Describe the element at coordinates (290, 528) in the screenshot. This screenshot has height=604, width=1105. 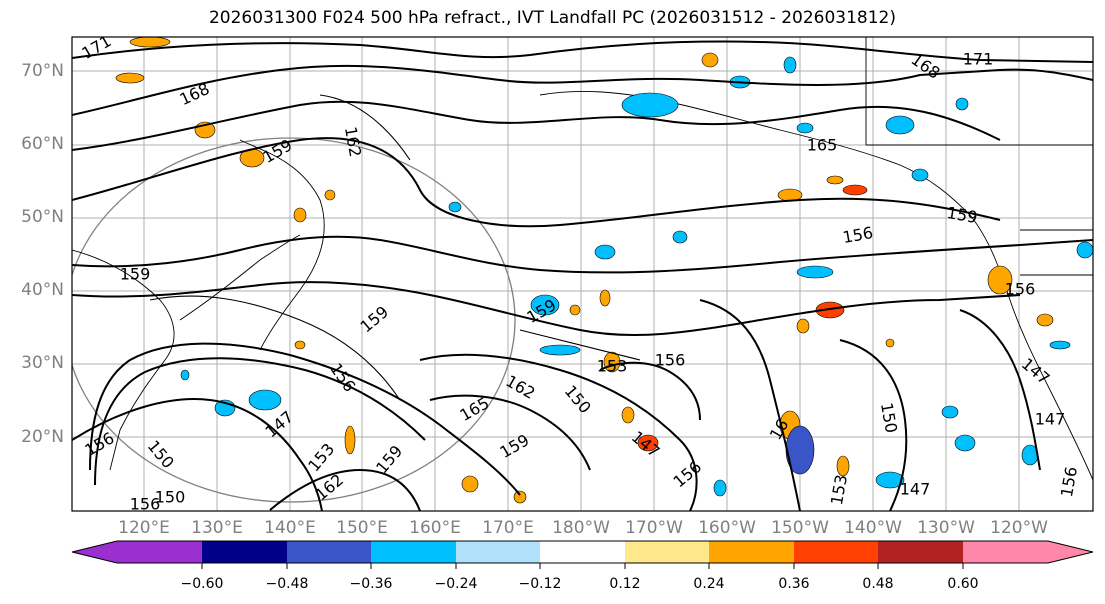
I see `lon-label-140e: 140°E` at that location.